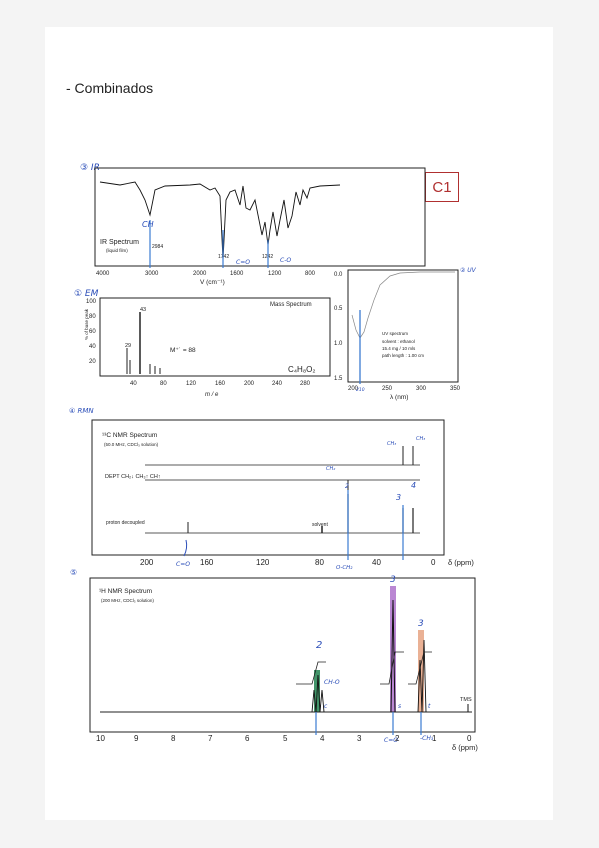 The image size is (599, 848). I want to click on h1-marker: ⑤, so click(73, 572).